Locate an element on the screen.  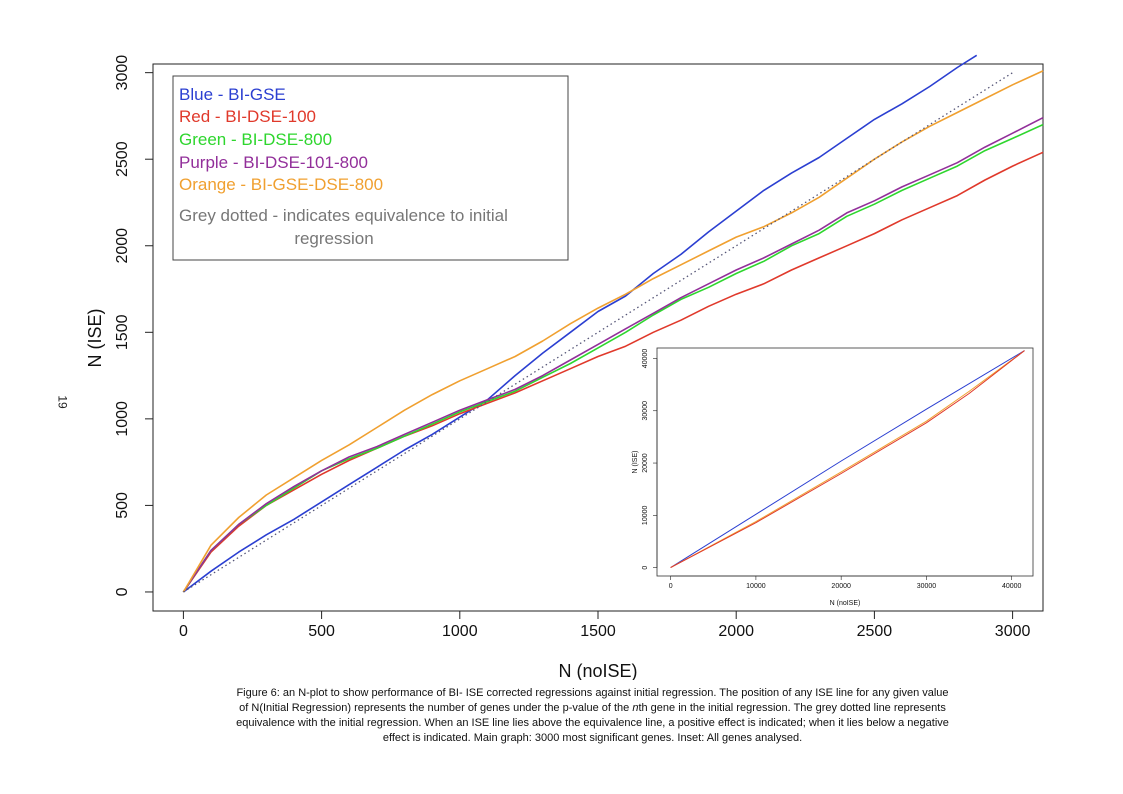
main-x-tick-label: 2000 is located at coordinates (736, 631).